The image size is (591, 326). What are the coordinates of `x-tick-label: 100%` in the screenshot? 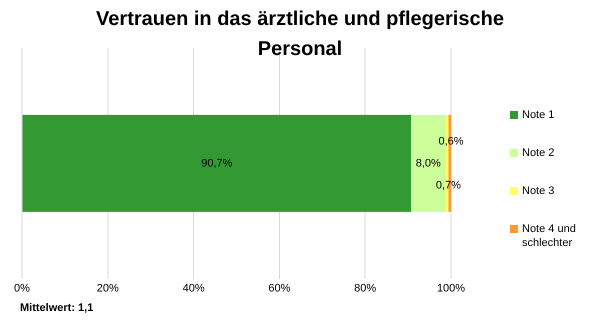 It's located at (451, 288).